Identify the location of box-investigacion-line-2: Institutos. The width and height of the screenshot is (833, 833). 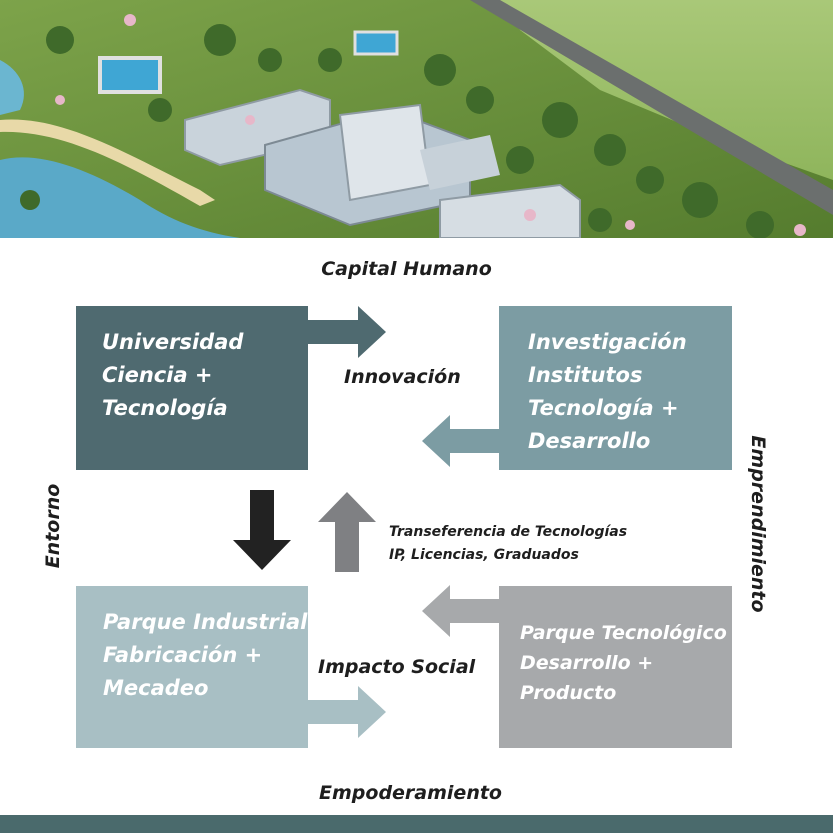
(585, 375).